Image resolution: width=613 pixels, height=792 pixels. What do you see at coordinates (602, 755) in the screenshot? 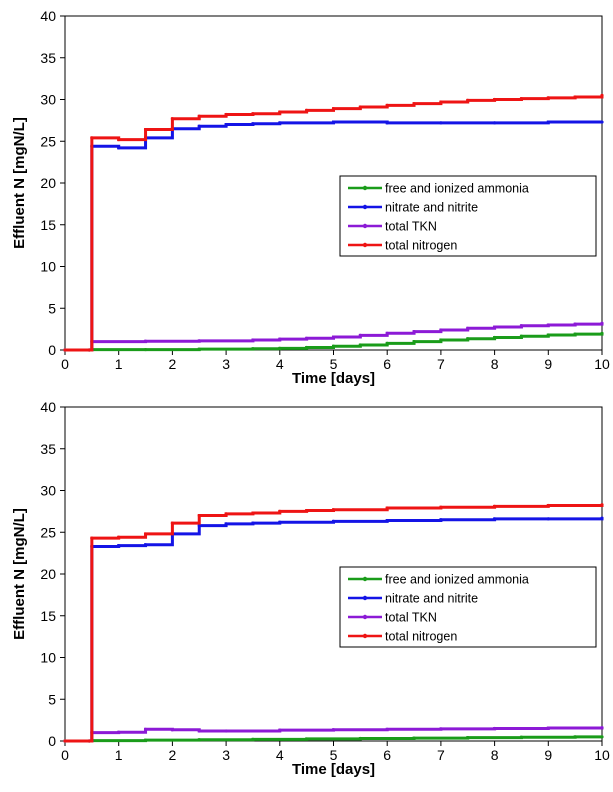
I see `x-tick-label: 10` at bounding box center [602, 755].